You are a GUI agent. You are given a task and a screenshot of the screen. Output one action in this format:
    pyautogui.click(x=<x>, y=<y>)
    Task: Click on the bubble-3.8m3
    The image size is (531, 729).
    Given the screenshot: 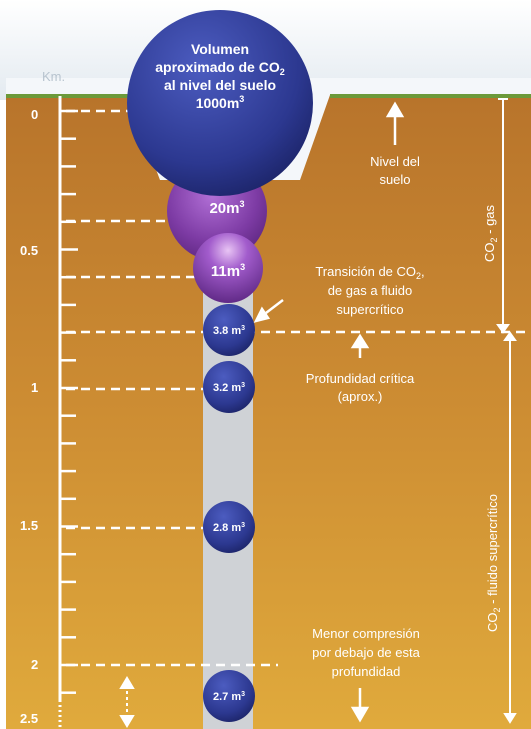 What is the action you would take?
    pyautogui.click(x=229, y=330)
    